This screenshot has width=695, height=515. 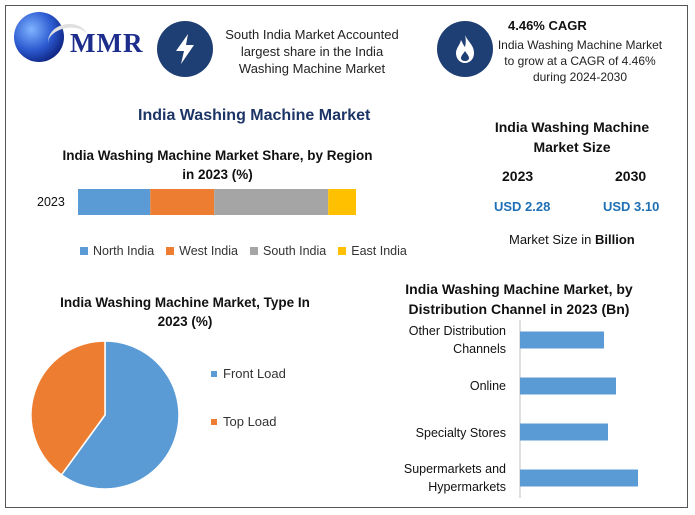 I want to click on region-segment-north-india, so click(x=114, y=202).